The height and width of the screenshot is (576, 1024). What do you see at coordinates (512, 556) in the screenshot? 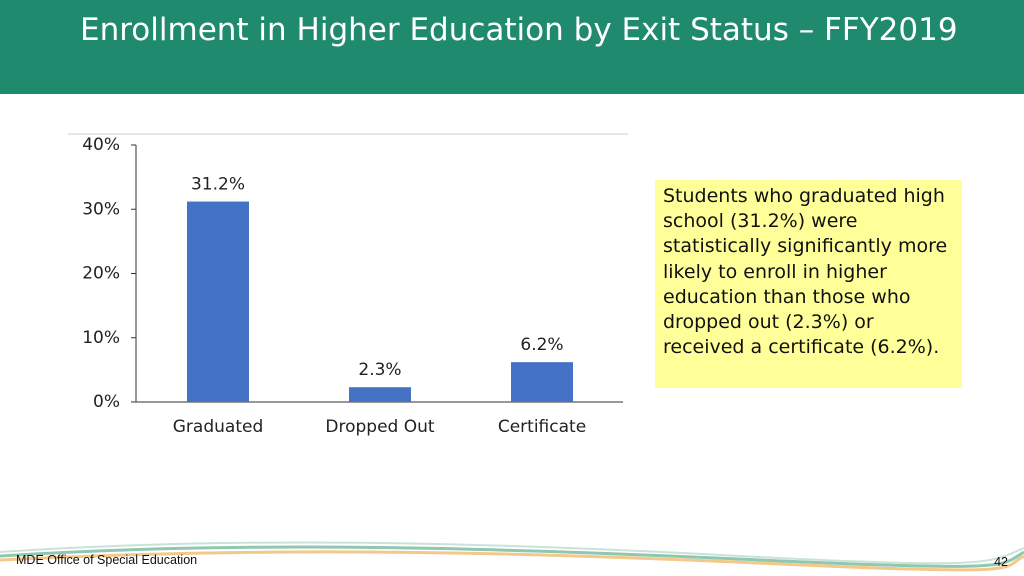
I see `footer-waves` at bounding box center [512, 556].